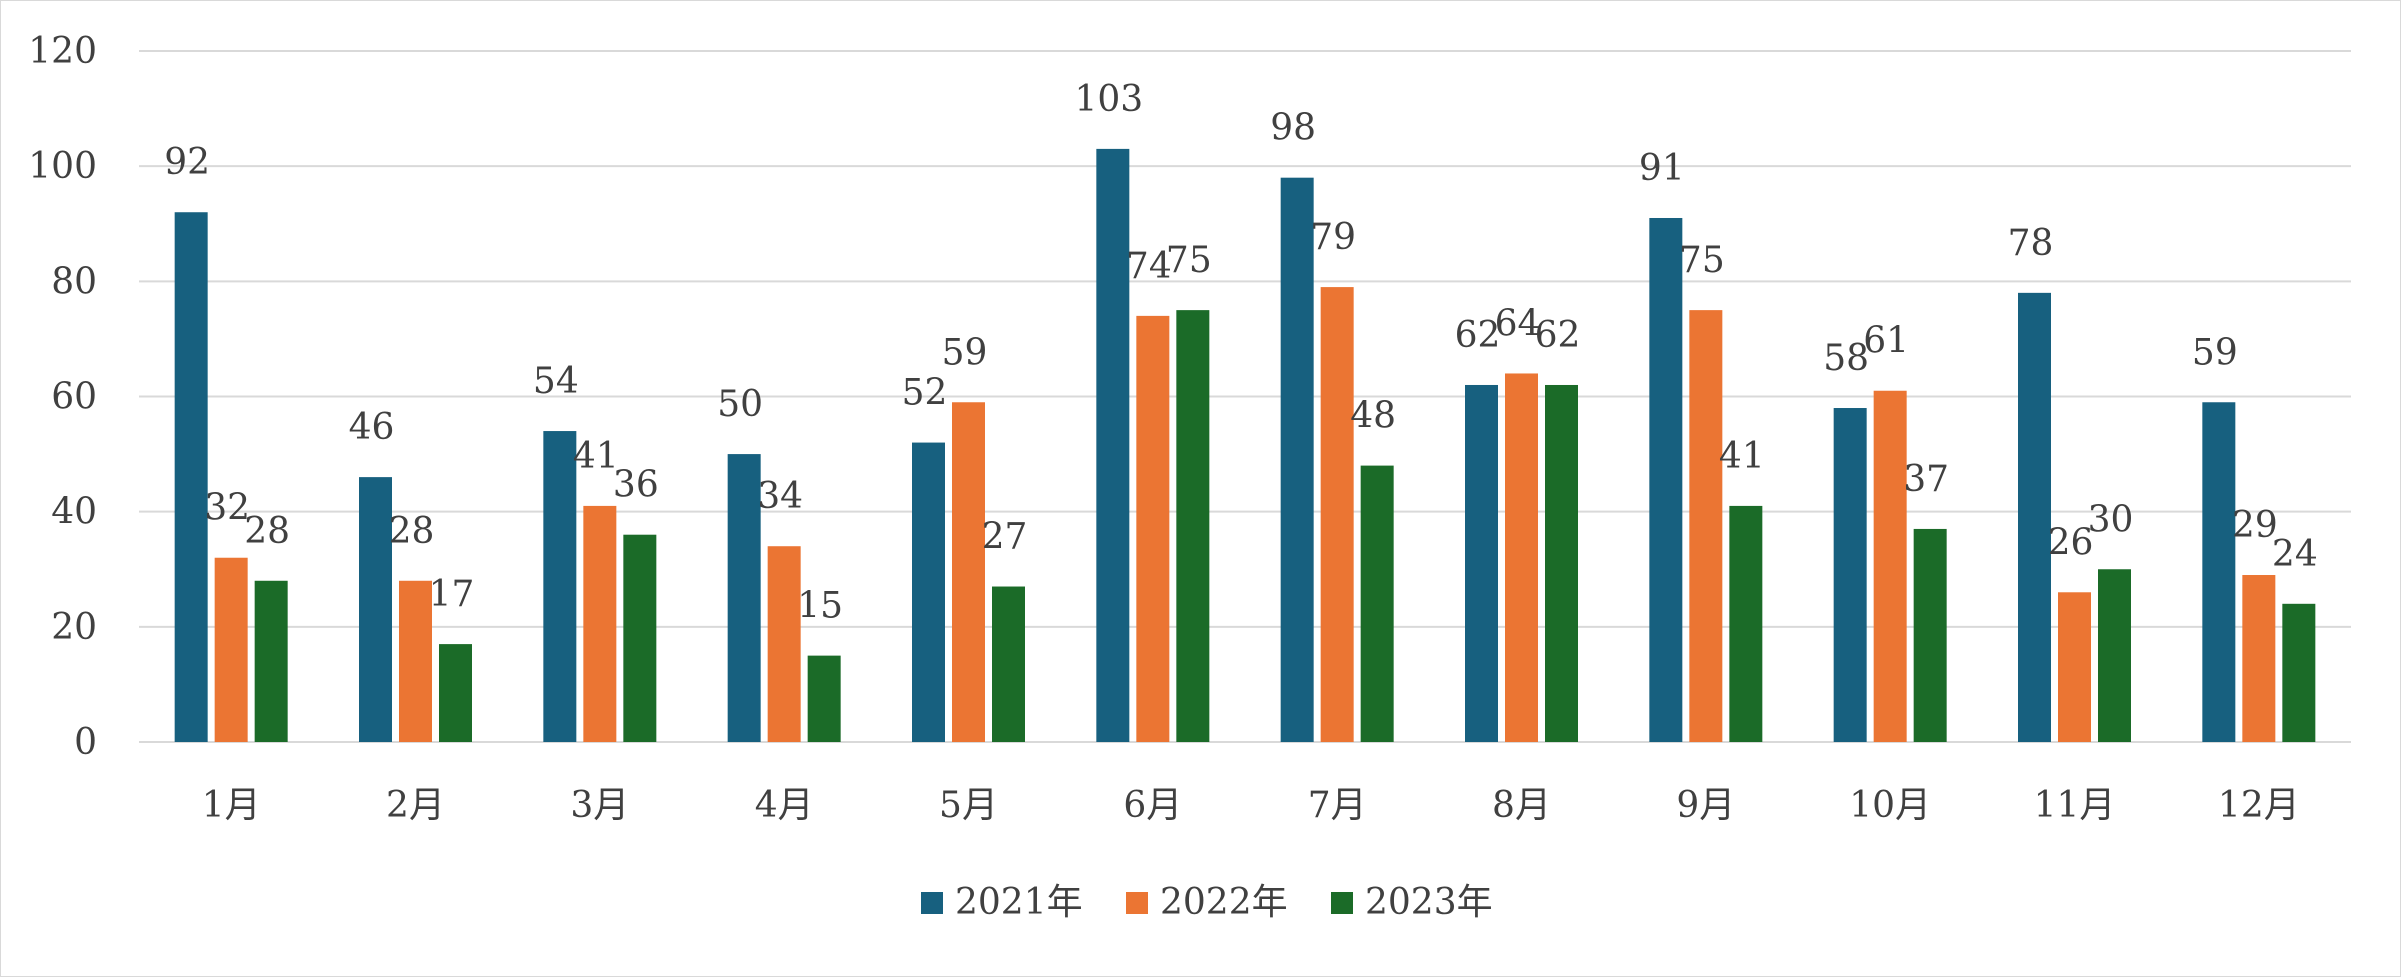 Image resolution: width=2401 pixels, height=978 pixels. I want to click on data-label: 98, so click(1293, 128).